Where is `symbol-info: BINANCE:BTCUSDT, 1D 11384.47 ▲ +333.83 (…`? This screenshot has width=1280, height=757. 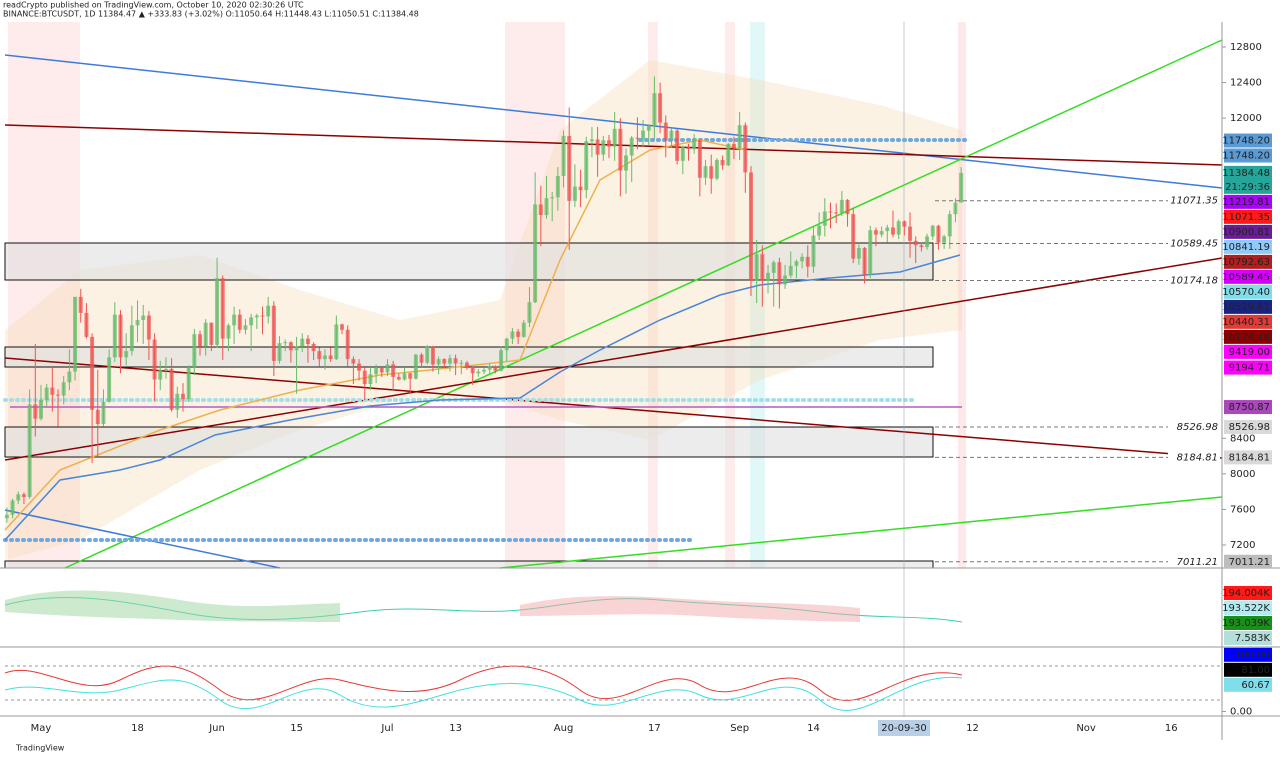 symbol-info: BINANCE:BTCUSDT, 1D 11384.47 ▲ +333.83 (… is located at coordinates (211, 14).